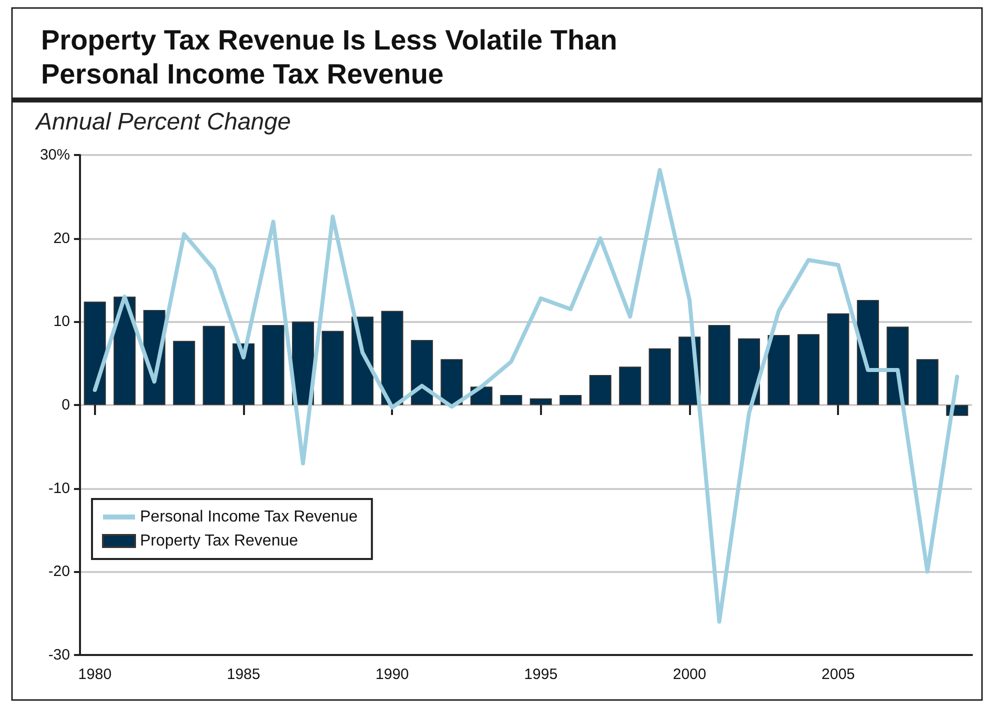 Image resolution: width=992 pixels, height=712 pixels. Describe the element at coordinates (59, 488) in the screenshot. I see `y-tick-label: -10` at that location.